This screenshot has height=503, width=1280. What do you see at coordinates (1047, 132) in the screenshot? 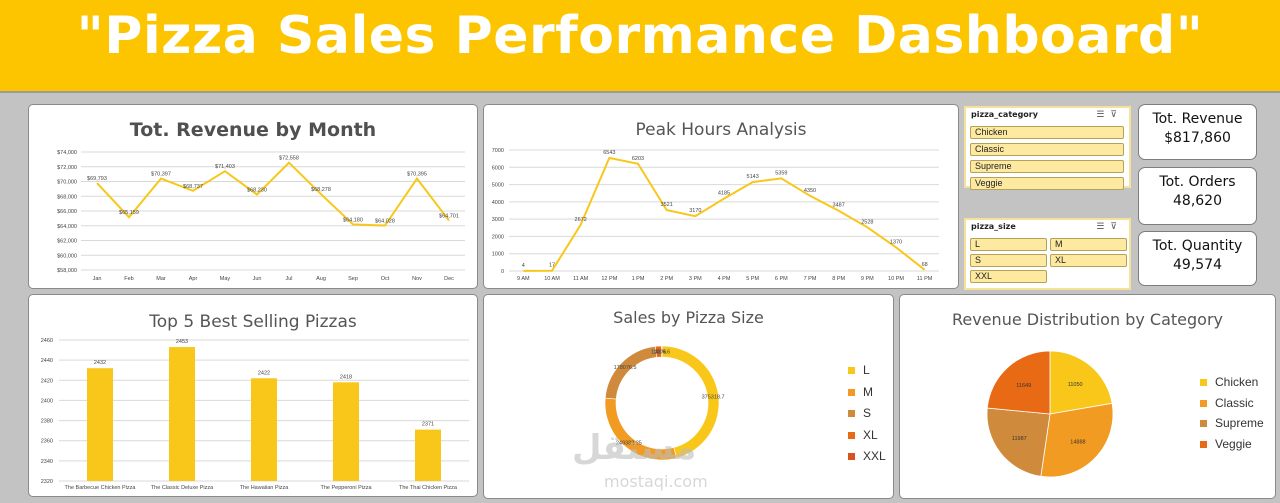
I see `slicer-item-chicken: Chicken` at bounding box center [1047, 132].